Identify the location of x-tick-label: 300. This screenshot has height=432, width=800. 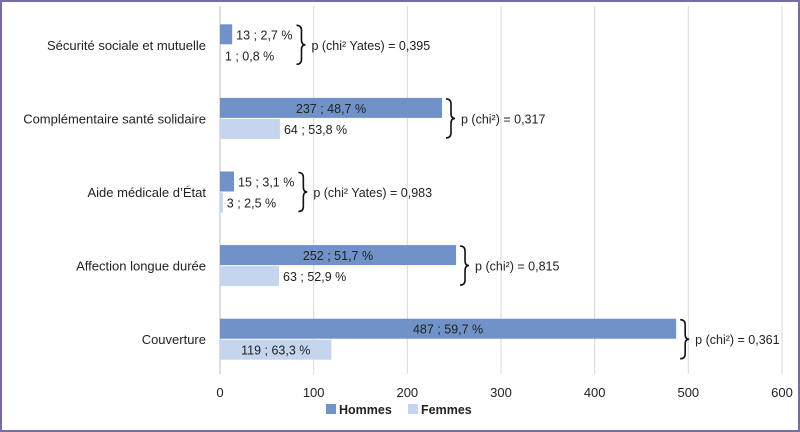
(501, 392).